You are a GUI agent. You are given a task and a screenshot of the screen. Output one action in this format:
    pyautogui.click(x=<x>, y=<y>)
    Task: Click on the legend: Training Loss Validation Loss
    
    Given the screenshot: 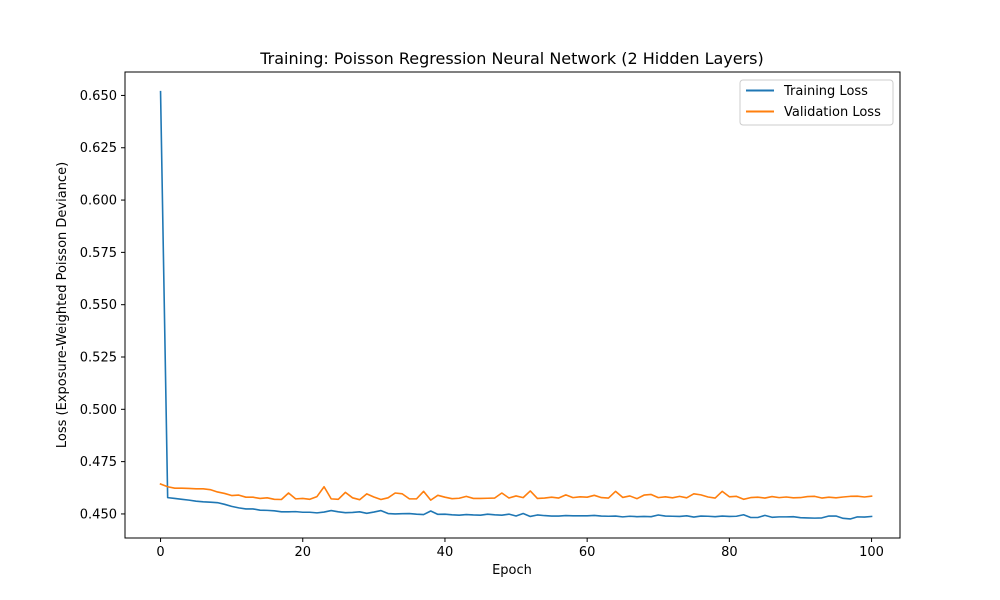 What is the action you would take?
    pyautogui.click(x=816, y=102)
    